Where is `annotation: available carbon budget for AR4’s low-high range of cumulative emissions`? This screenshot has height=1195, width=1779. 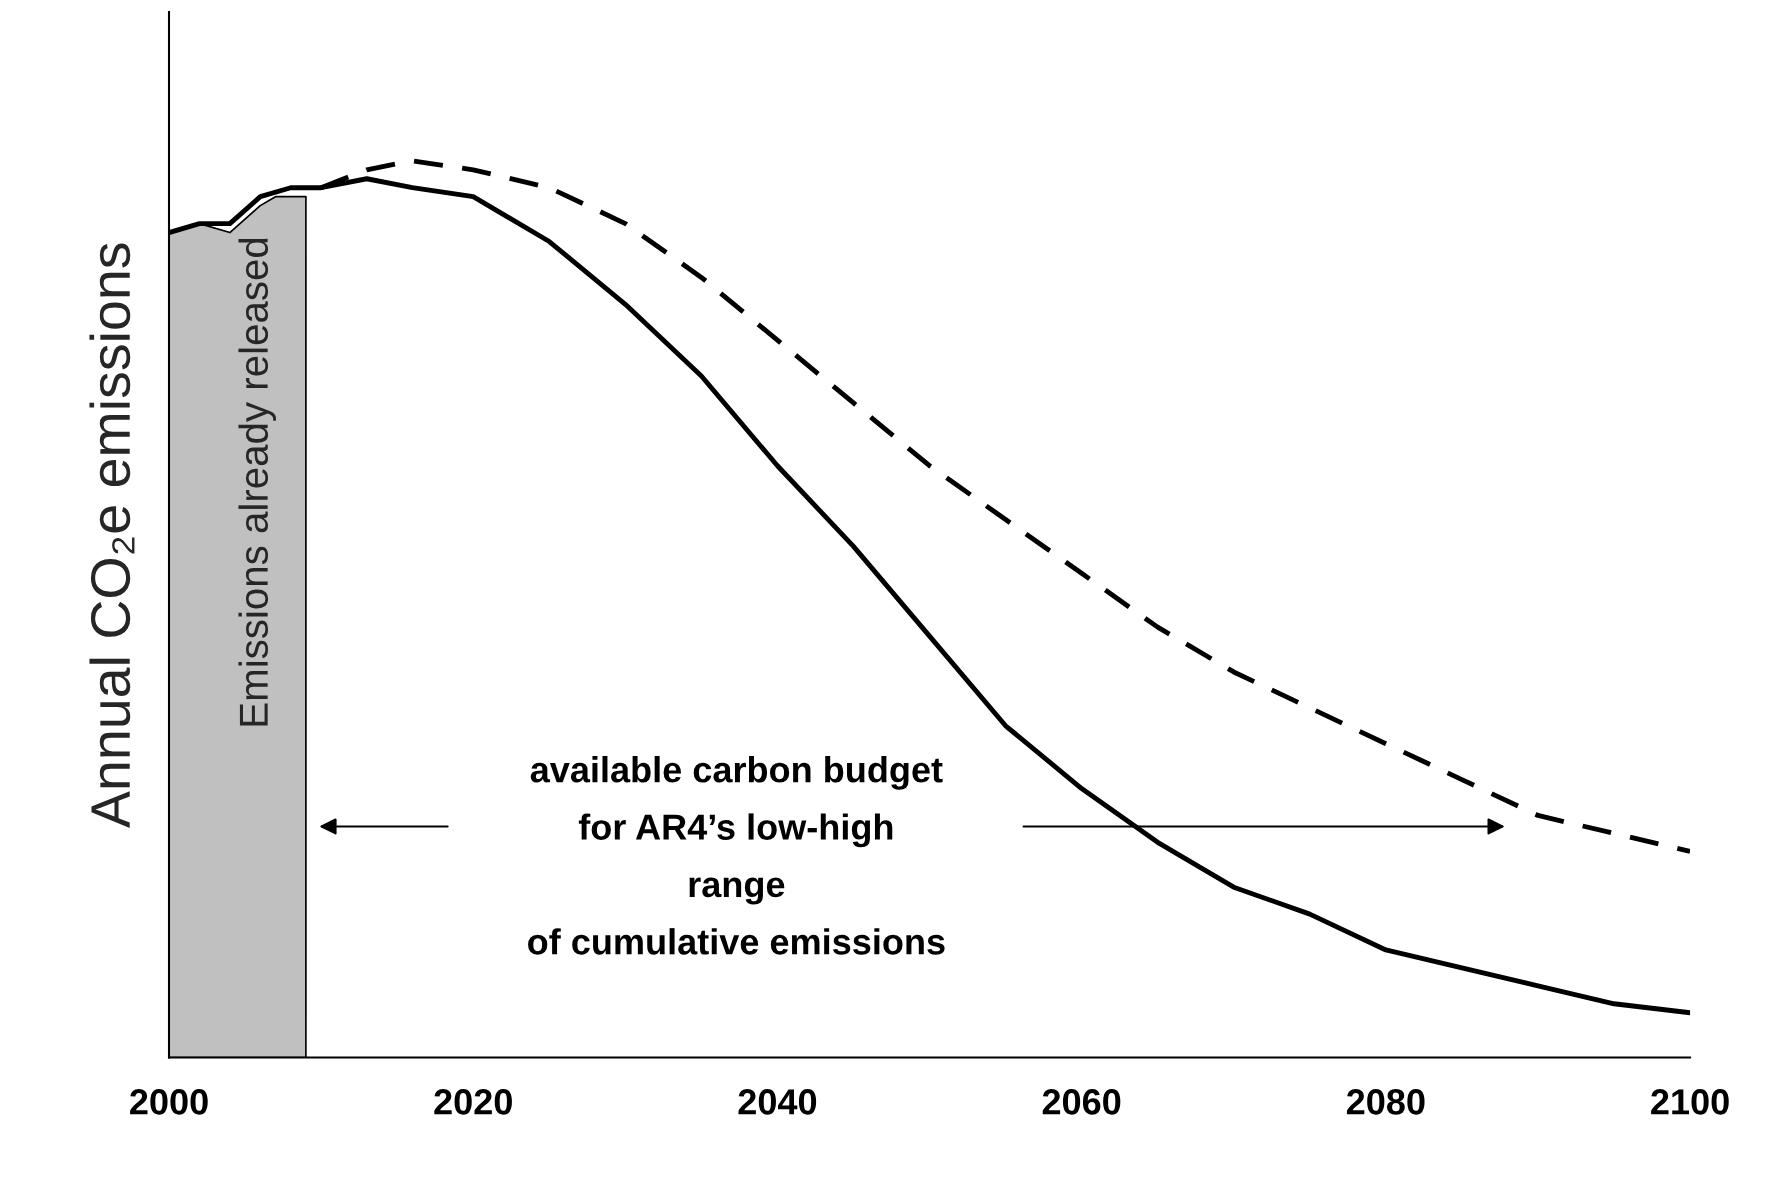
annotation: available carbon budget for AR4’s low-high range of cumulative emissions is located at coordinates (736, 855).